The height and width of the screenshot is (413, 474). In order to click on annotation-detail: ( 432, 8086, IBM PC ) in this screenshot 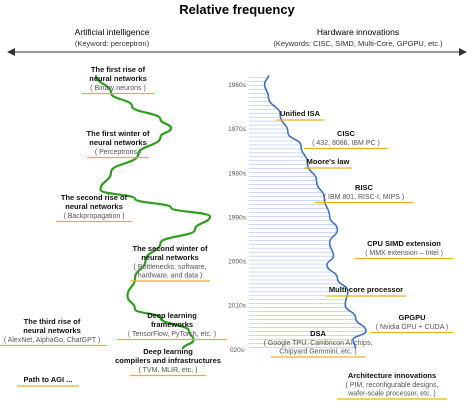, I will do `click(346, 143)`.